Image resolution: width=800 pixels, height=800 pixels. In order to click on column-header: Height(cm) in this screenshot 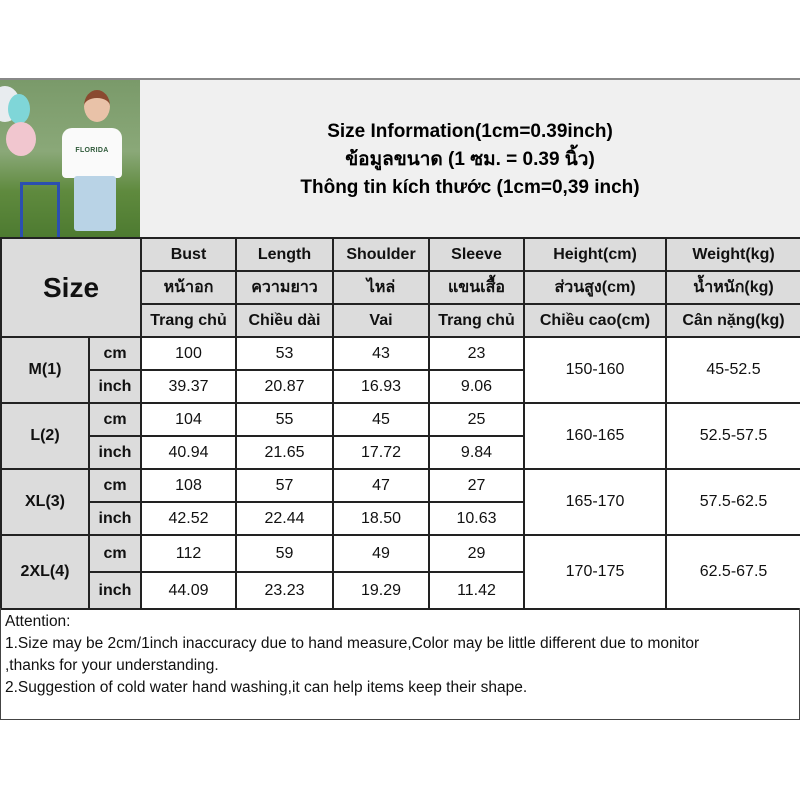, I will do `click(595, 254)`.